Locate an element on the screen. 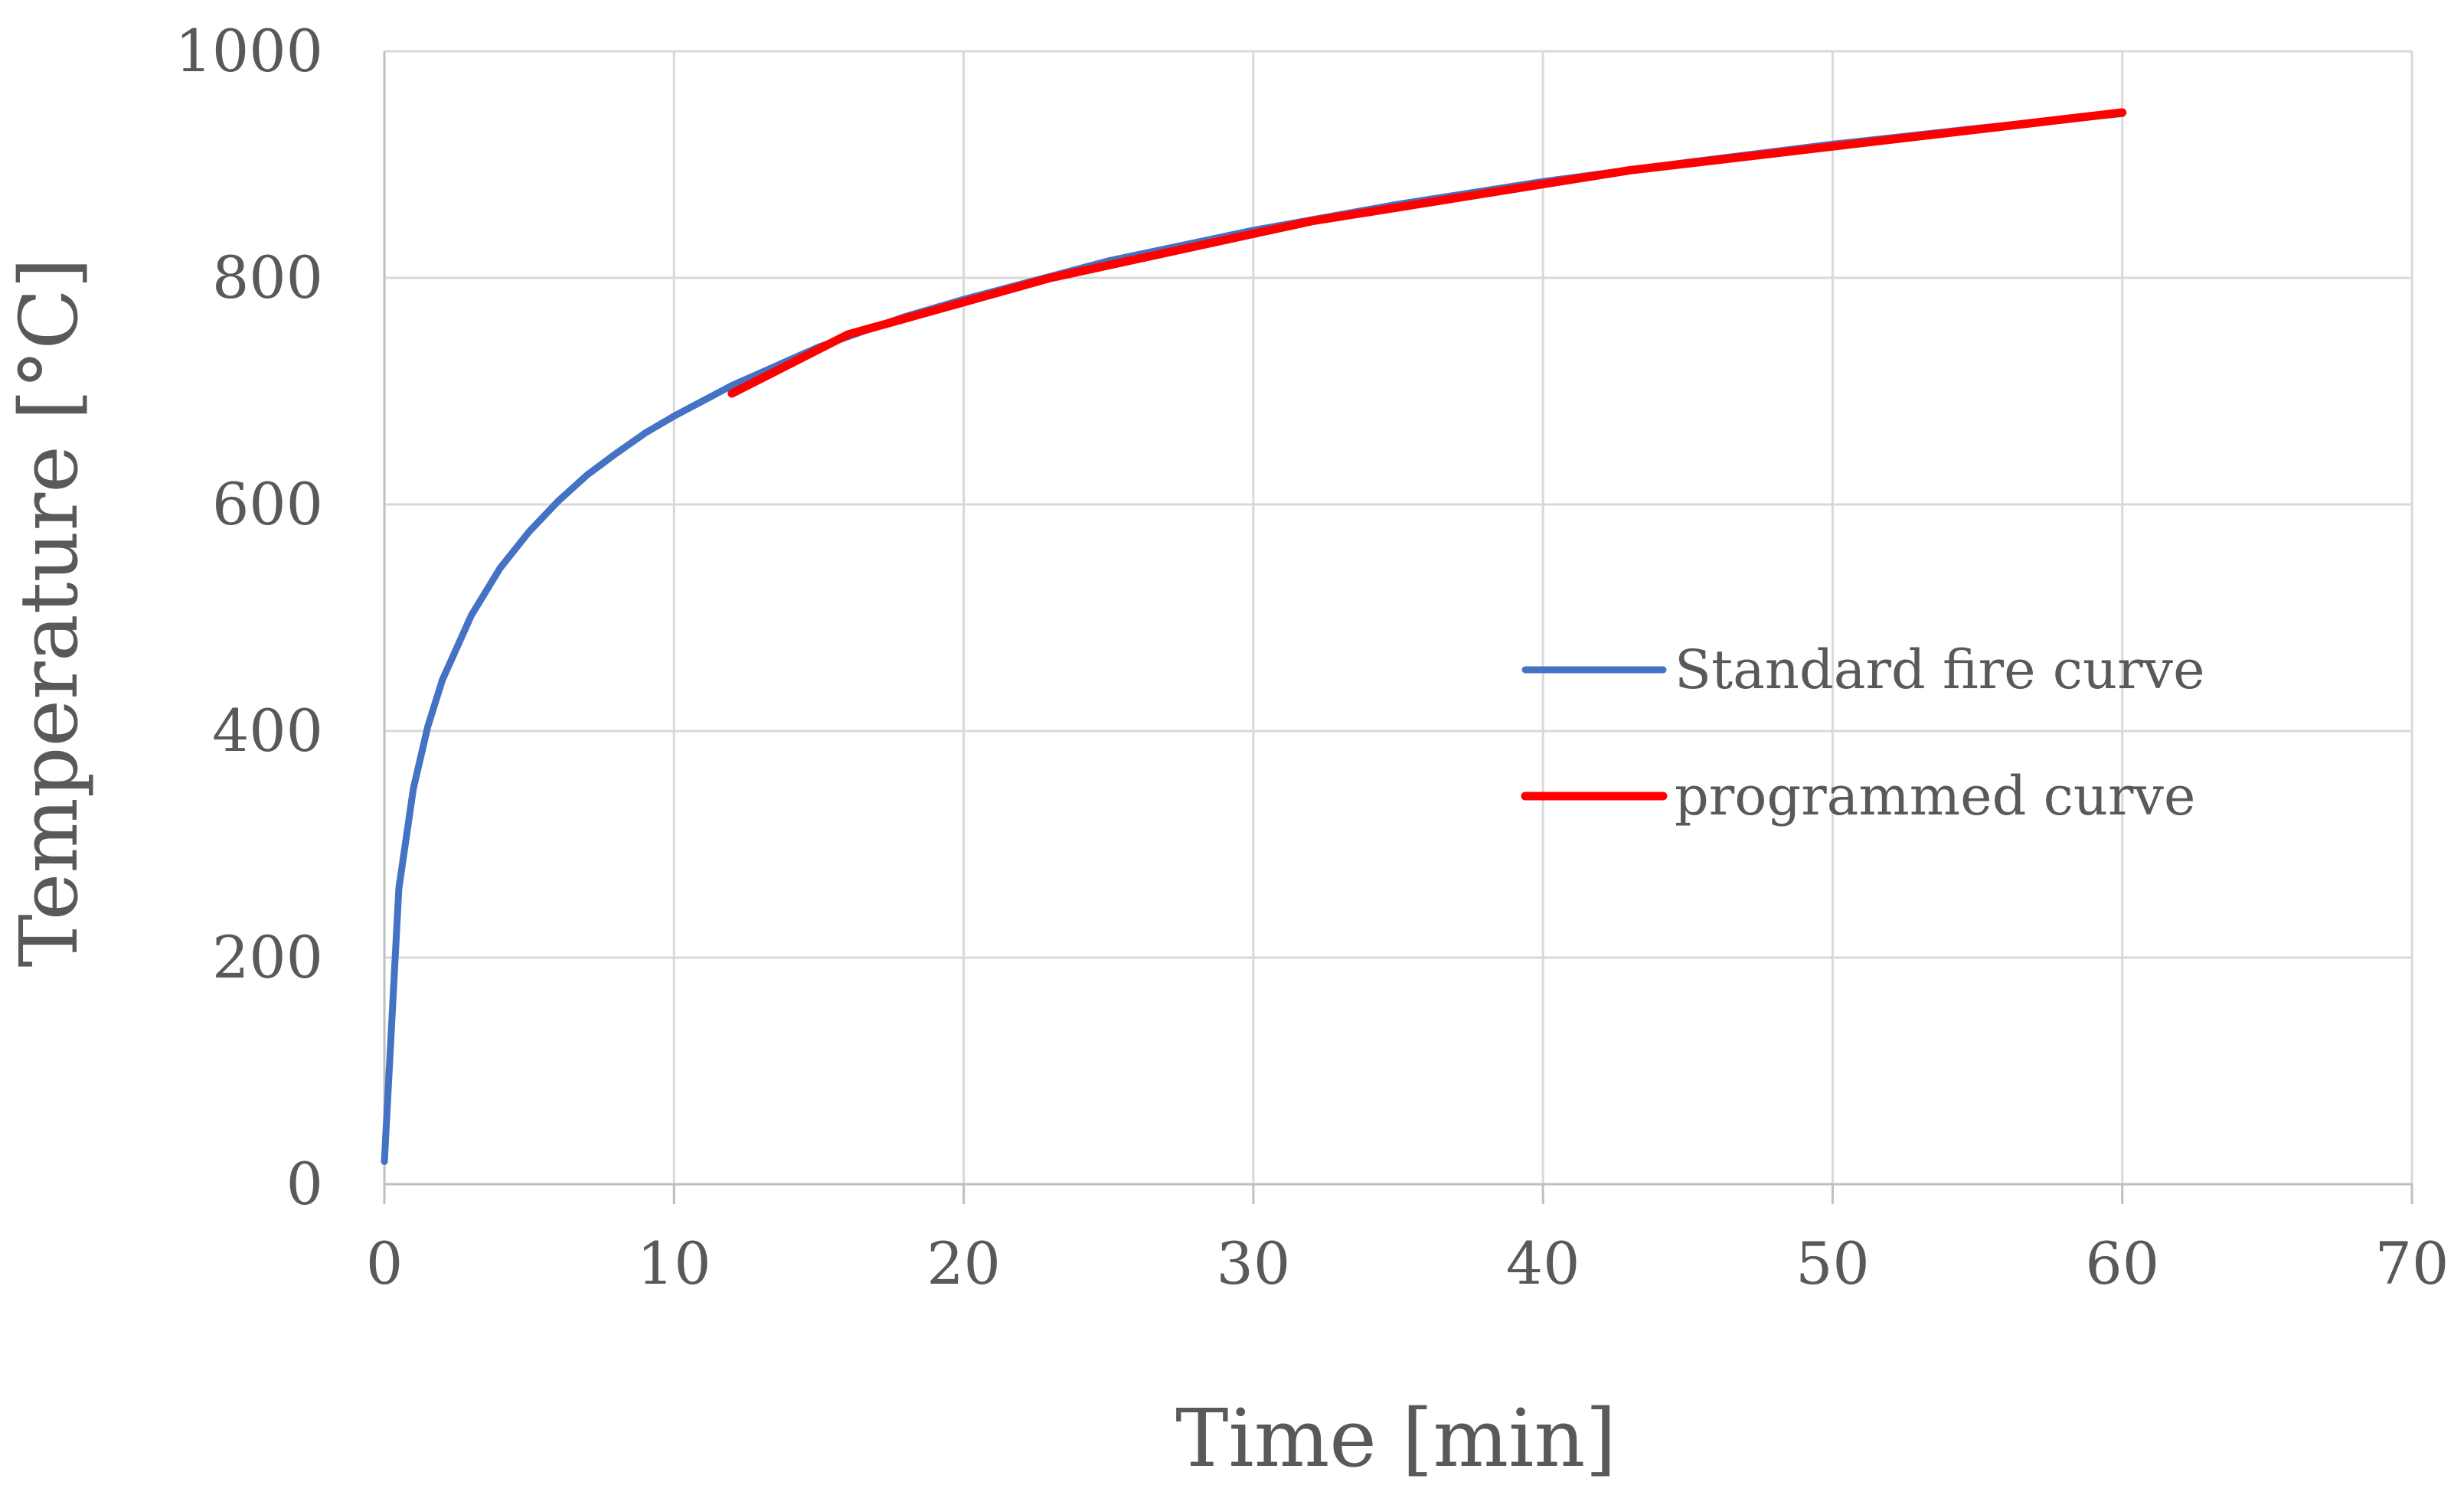 Image resolution: width=2464 pixels, height=1508 pixels. y-tick-label: 400 is located at coordinates (267, 731).